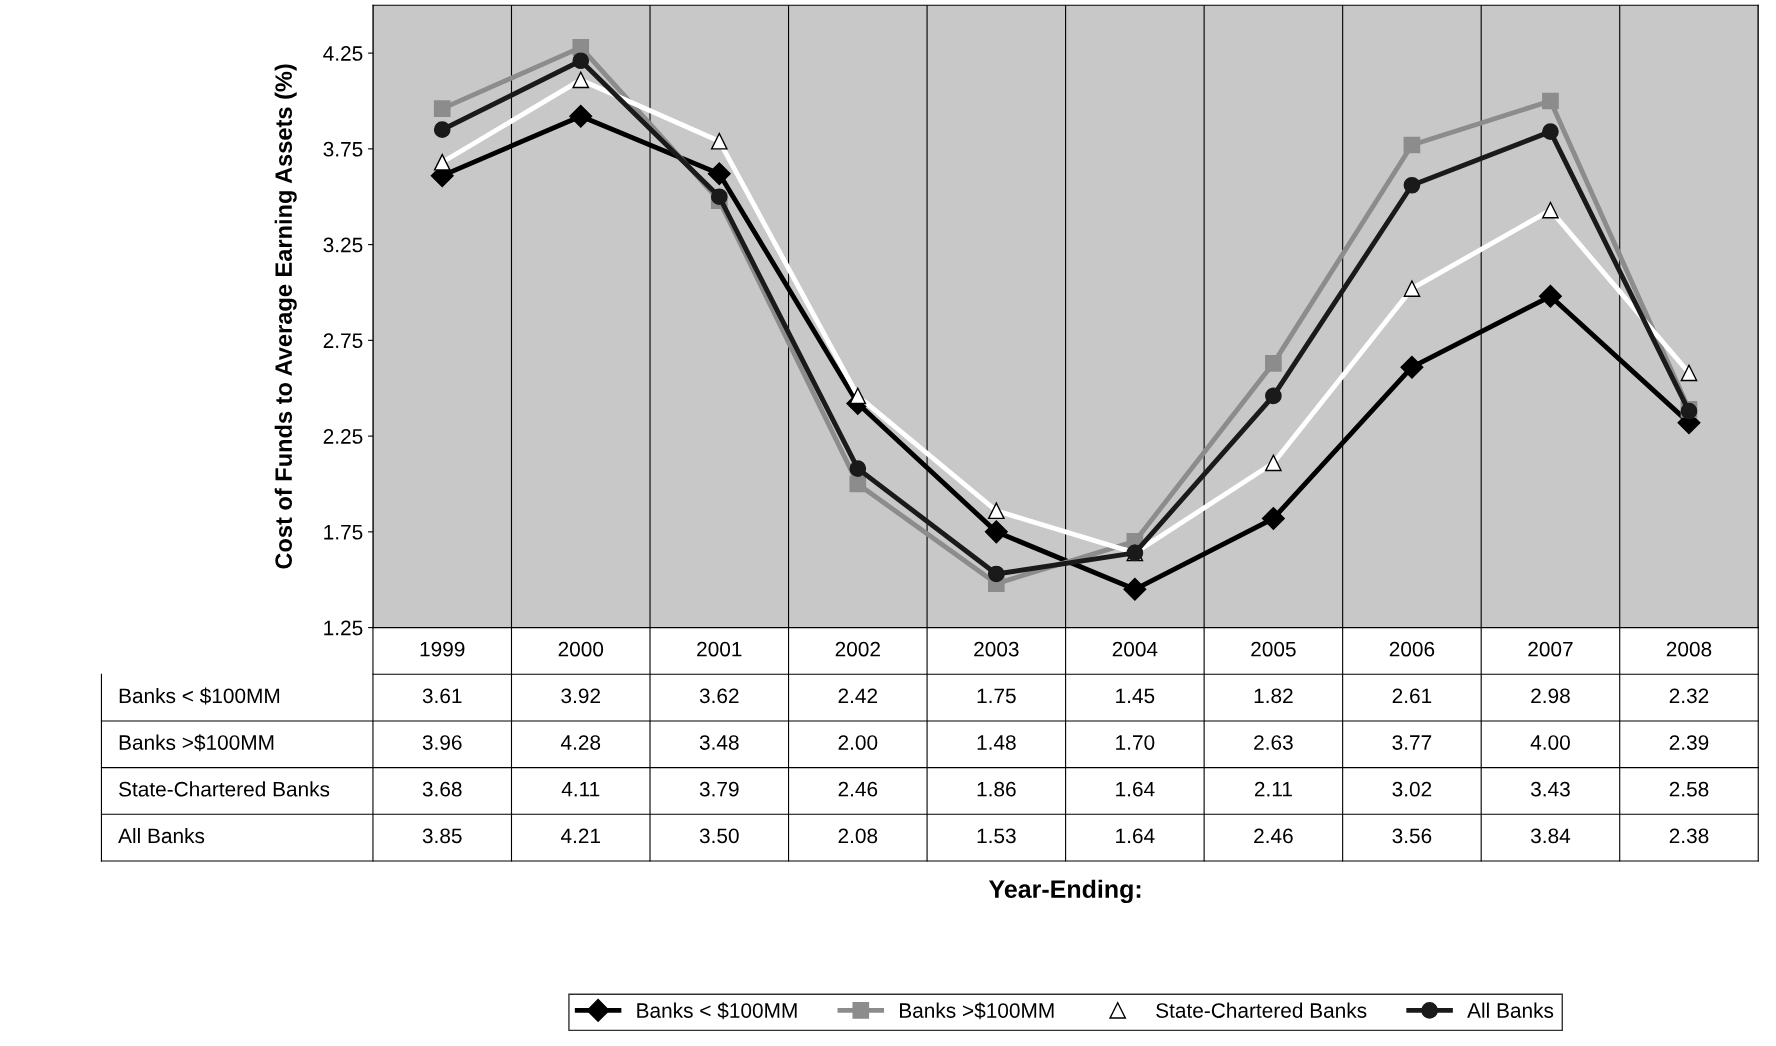 Image resolution: width=1776 pixels, height=1046 pixels. What do you see at coordinates (580, 742) in the screenshot?
I see `data-label: 4.28` at bounding box center [580, 742].